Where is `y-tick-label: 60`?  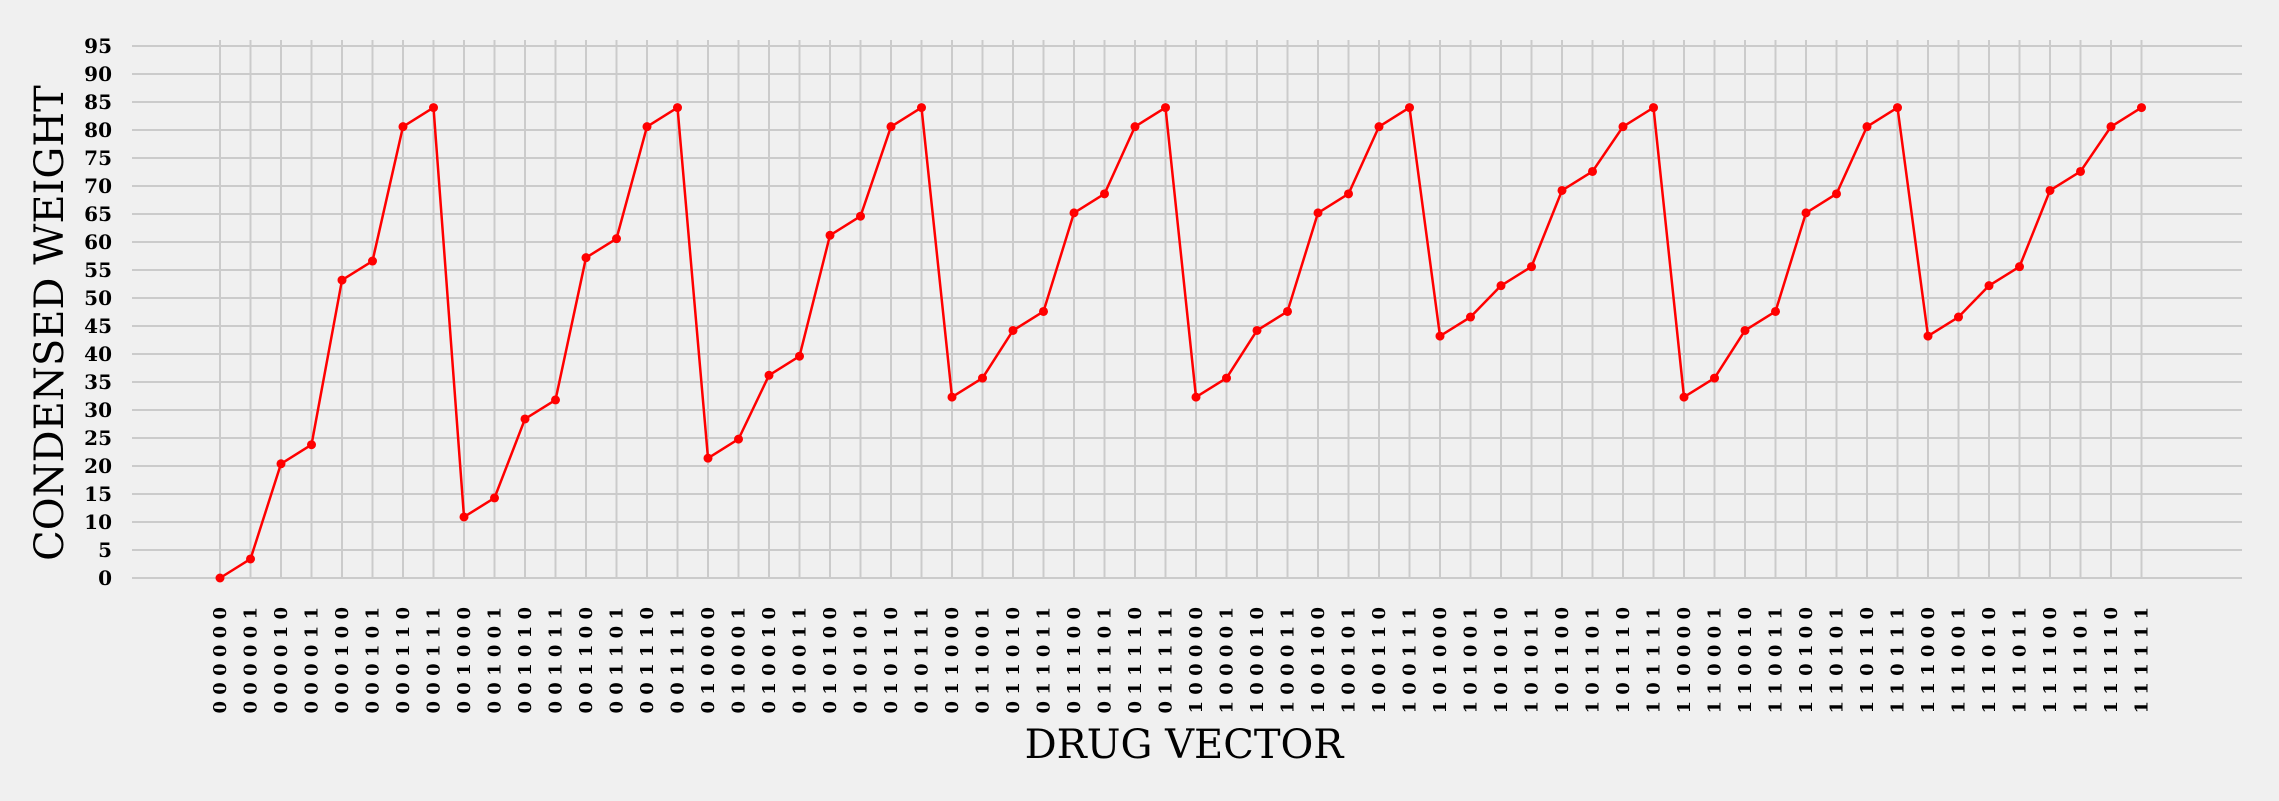
y-tick-label: 60 is located at coordinates (98, 242).